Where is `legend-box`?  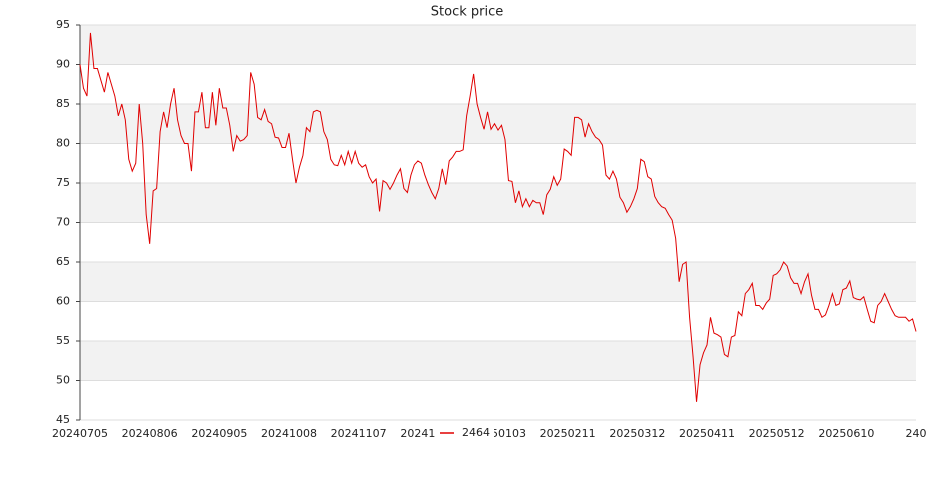 legend-box is located at coordinates (465, 433).